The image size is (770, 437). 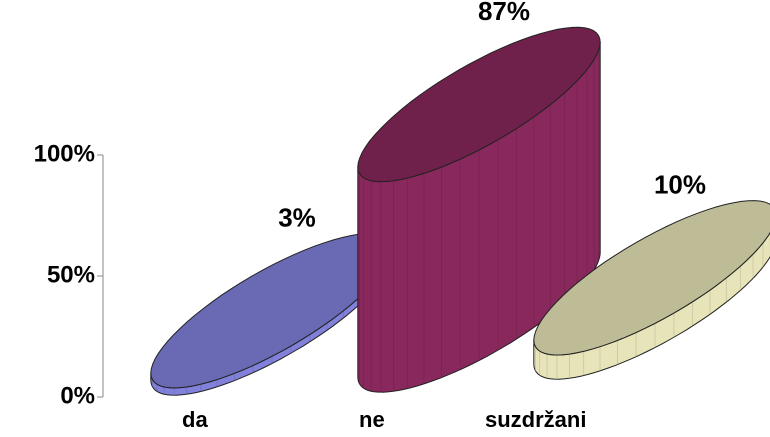 I want to click on value-label: 87%, so click(x=504, y=13).